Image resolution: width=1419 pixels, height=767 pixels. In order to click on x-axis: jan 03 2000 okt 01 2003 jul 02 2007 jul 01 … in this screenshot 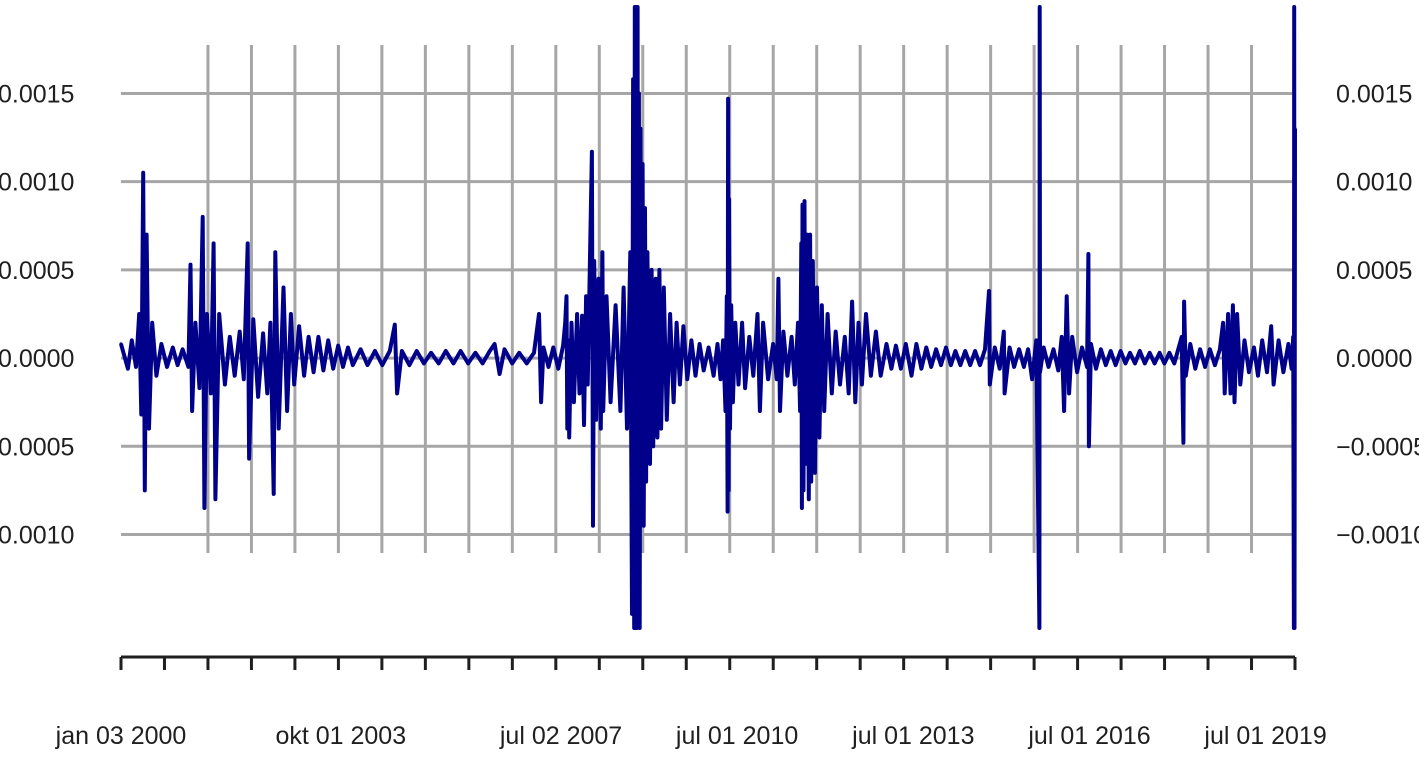, I will do `click(691, 702)`.